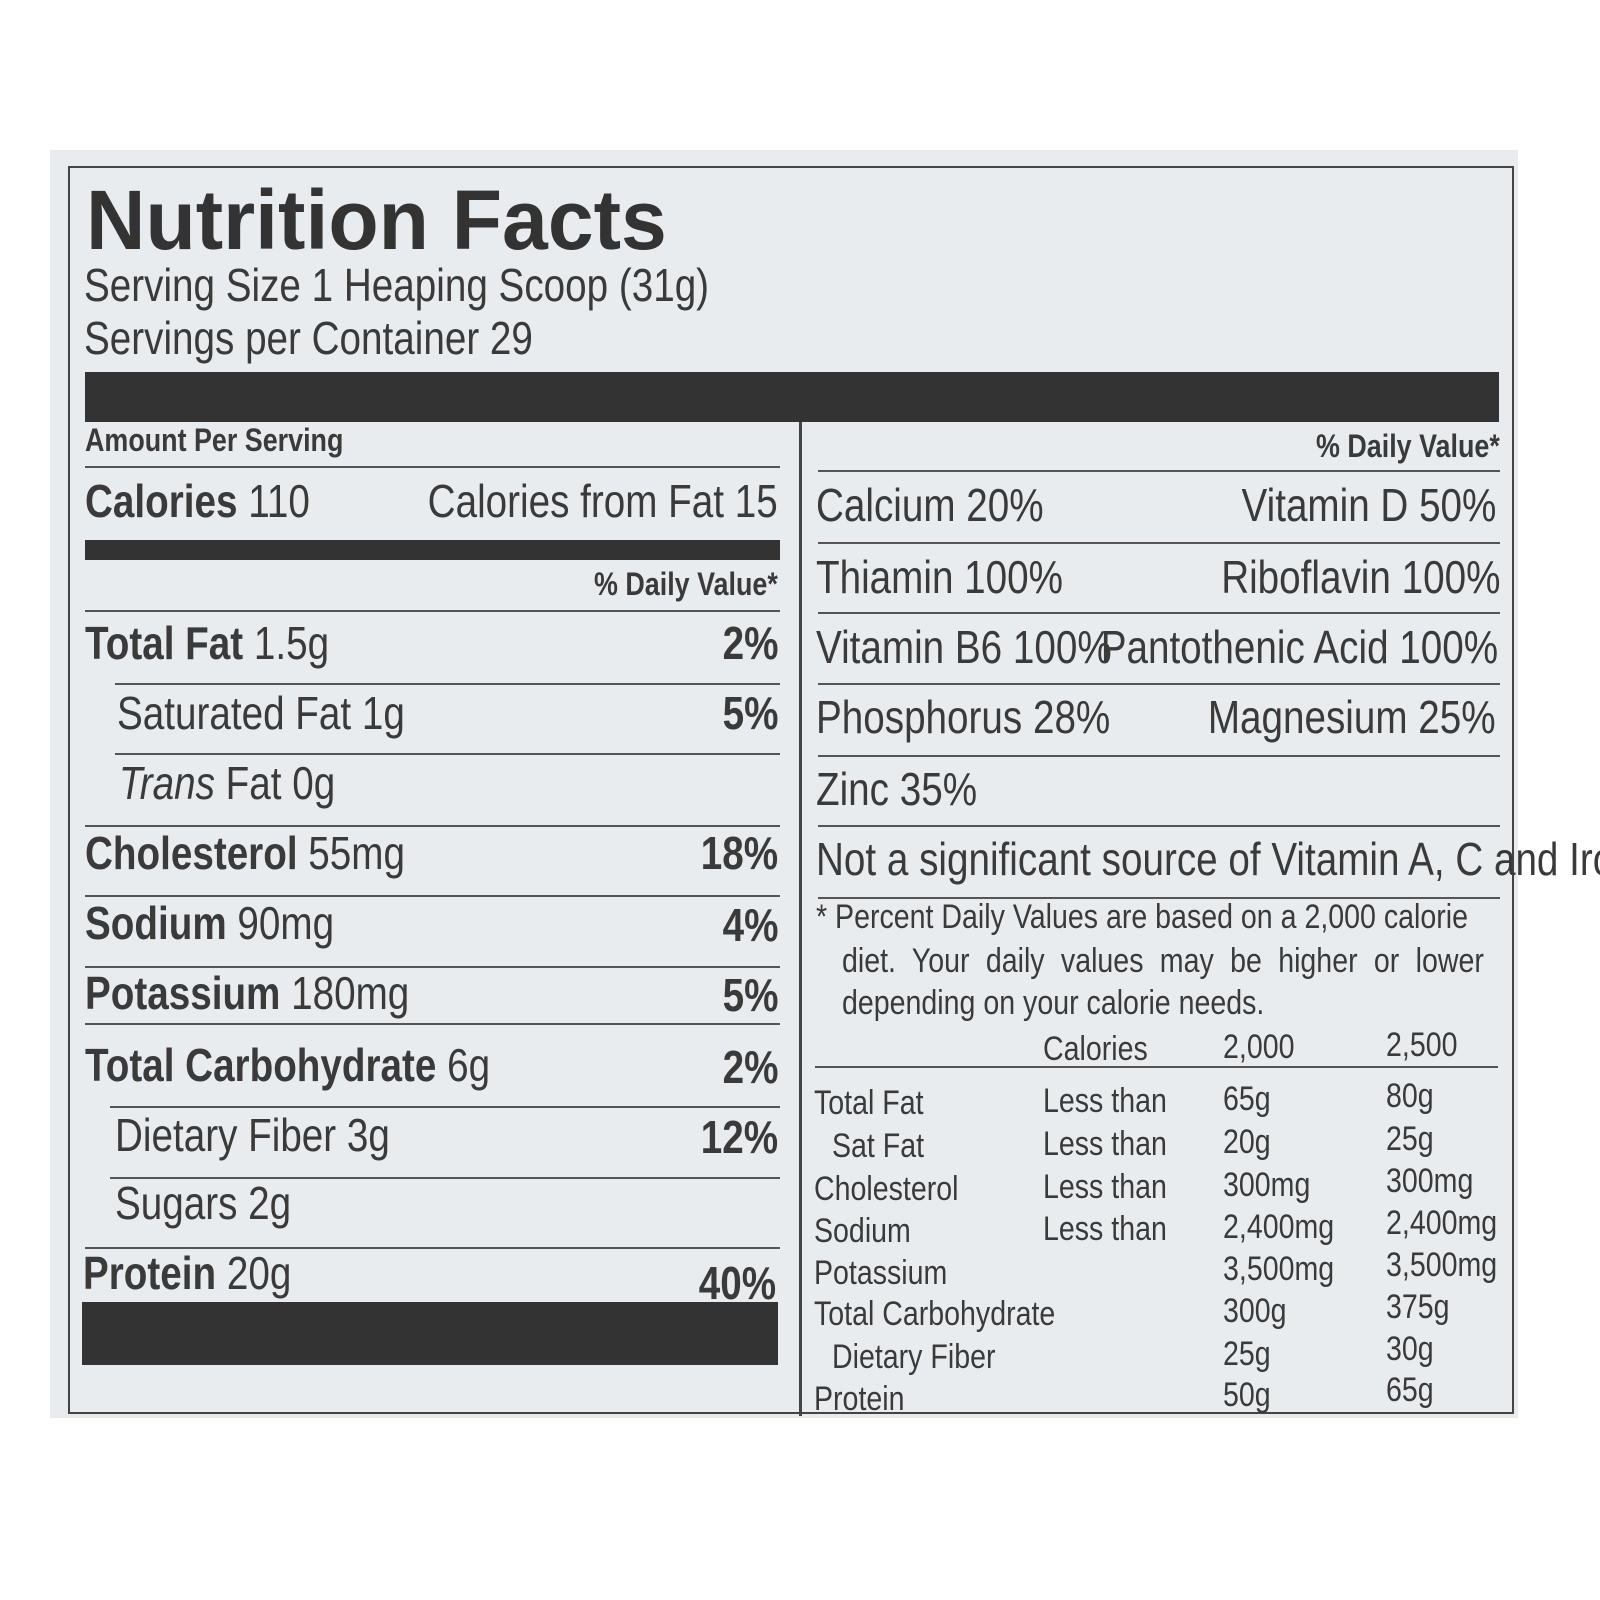  I want to click on top-thick-bar, so click(792, 397).